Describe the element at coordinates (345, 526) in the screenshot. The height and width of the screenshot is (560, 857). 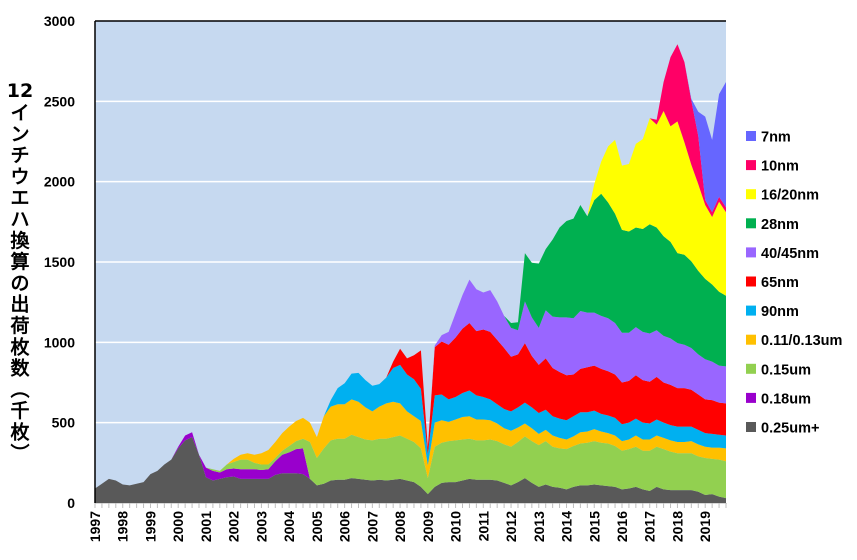
I see `x-tick-label: 2006` at that location.